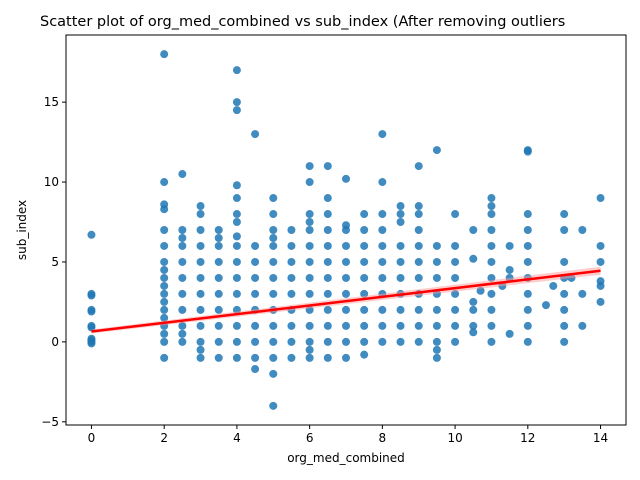 The width and height of the screenshot is (640, 480). I want to click on y-tick-label: 5, so click(55, 262).